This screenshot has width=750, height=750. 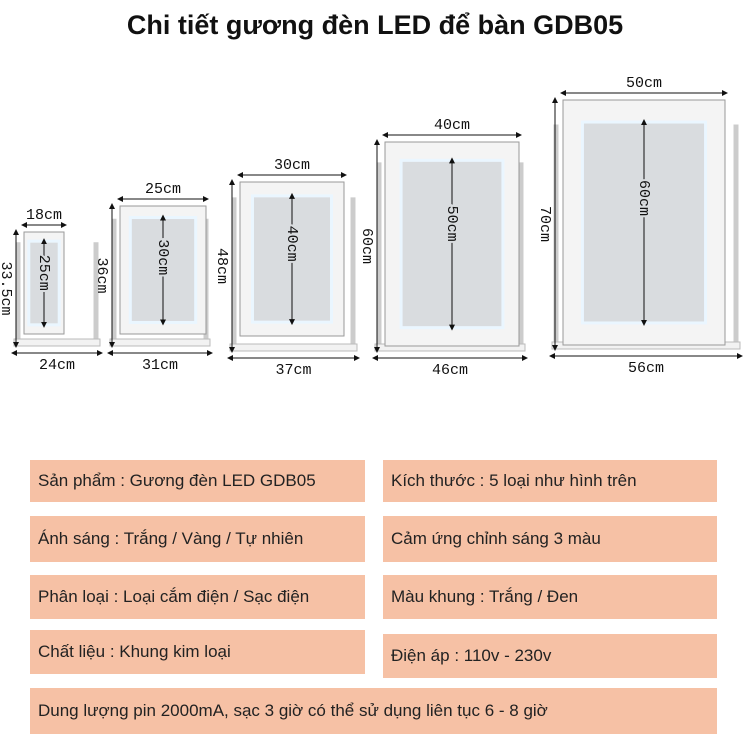 I want to click on glass-height-label: 30cm, so click(x=162, y=257).